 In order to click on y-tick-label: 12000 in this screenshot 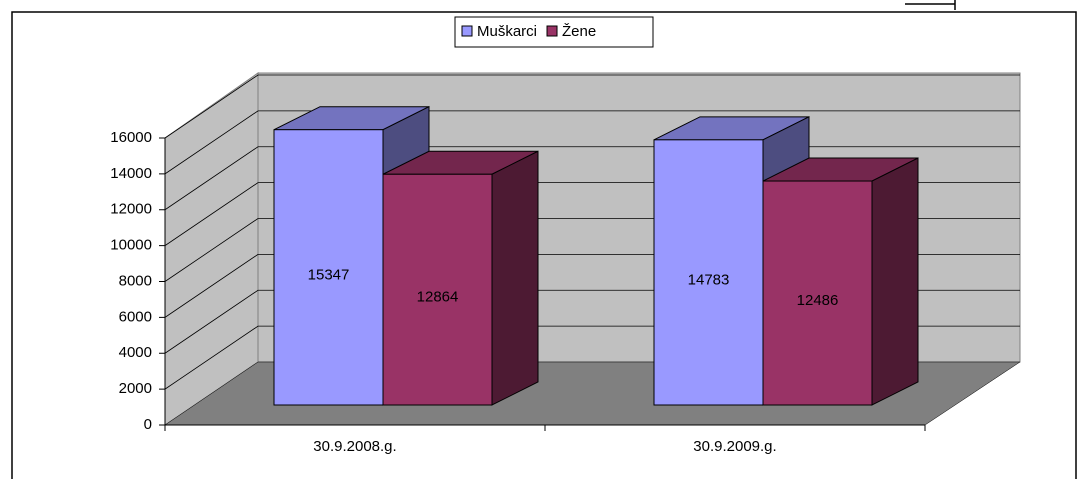, I will do `click(131, 209)`.